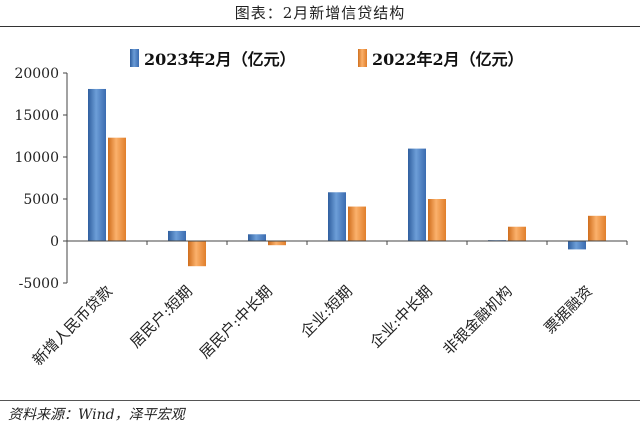 The height and width of the screenshot is (428, 640). I want to click on x-category-label: 居民户:中长期, so click(236, 322).